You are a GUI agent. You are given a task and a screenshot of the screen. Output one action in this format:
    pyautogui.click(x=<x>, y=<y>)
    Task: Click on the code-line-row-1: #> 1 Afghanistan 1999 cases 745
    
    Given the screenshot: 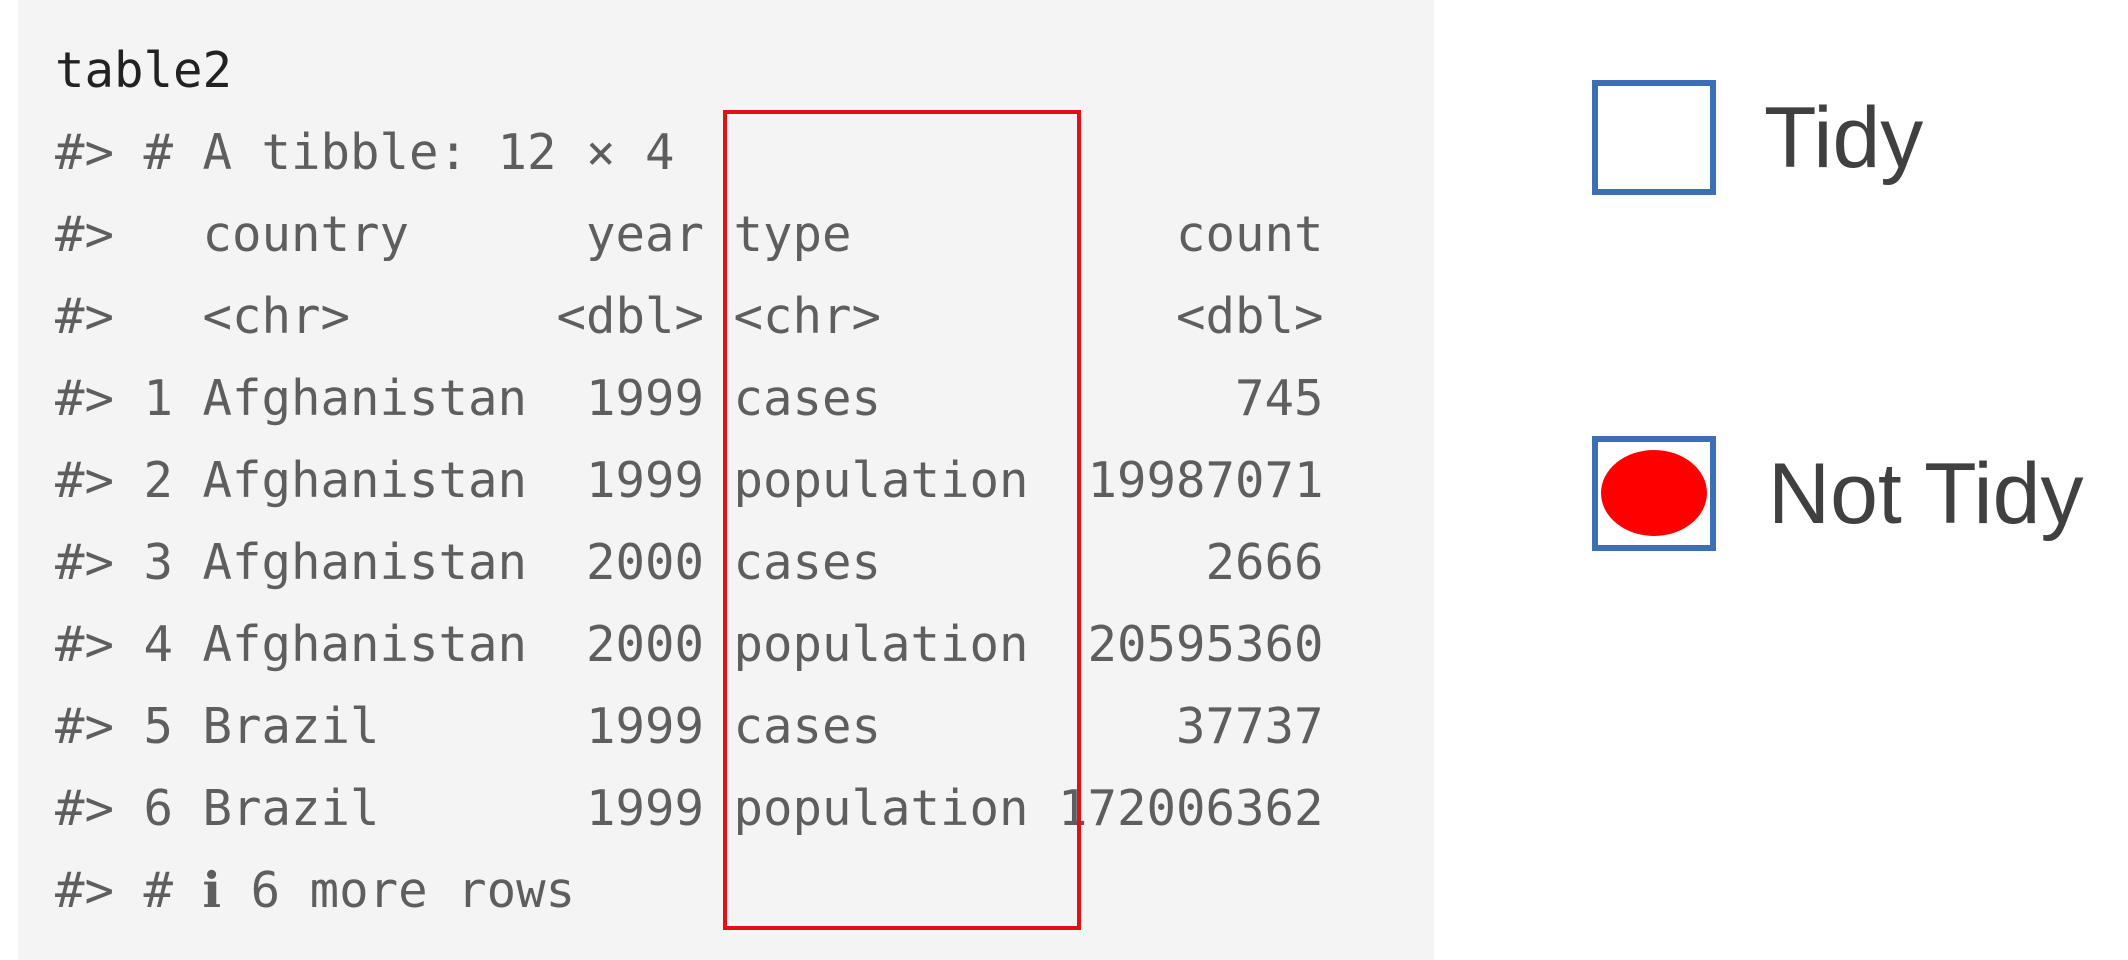 What is the action you would take?
    pyautogui.click(x=689, y=398)
    